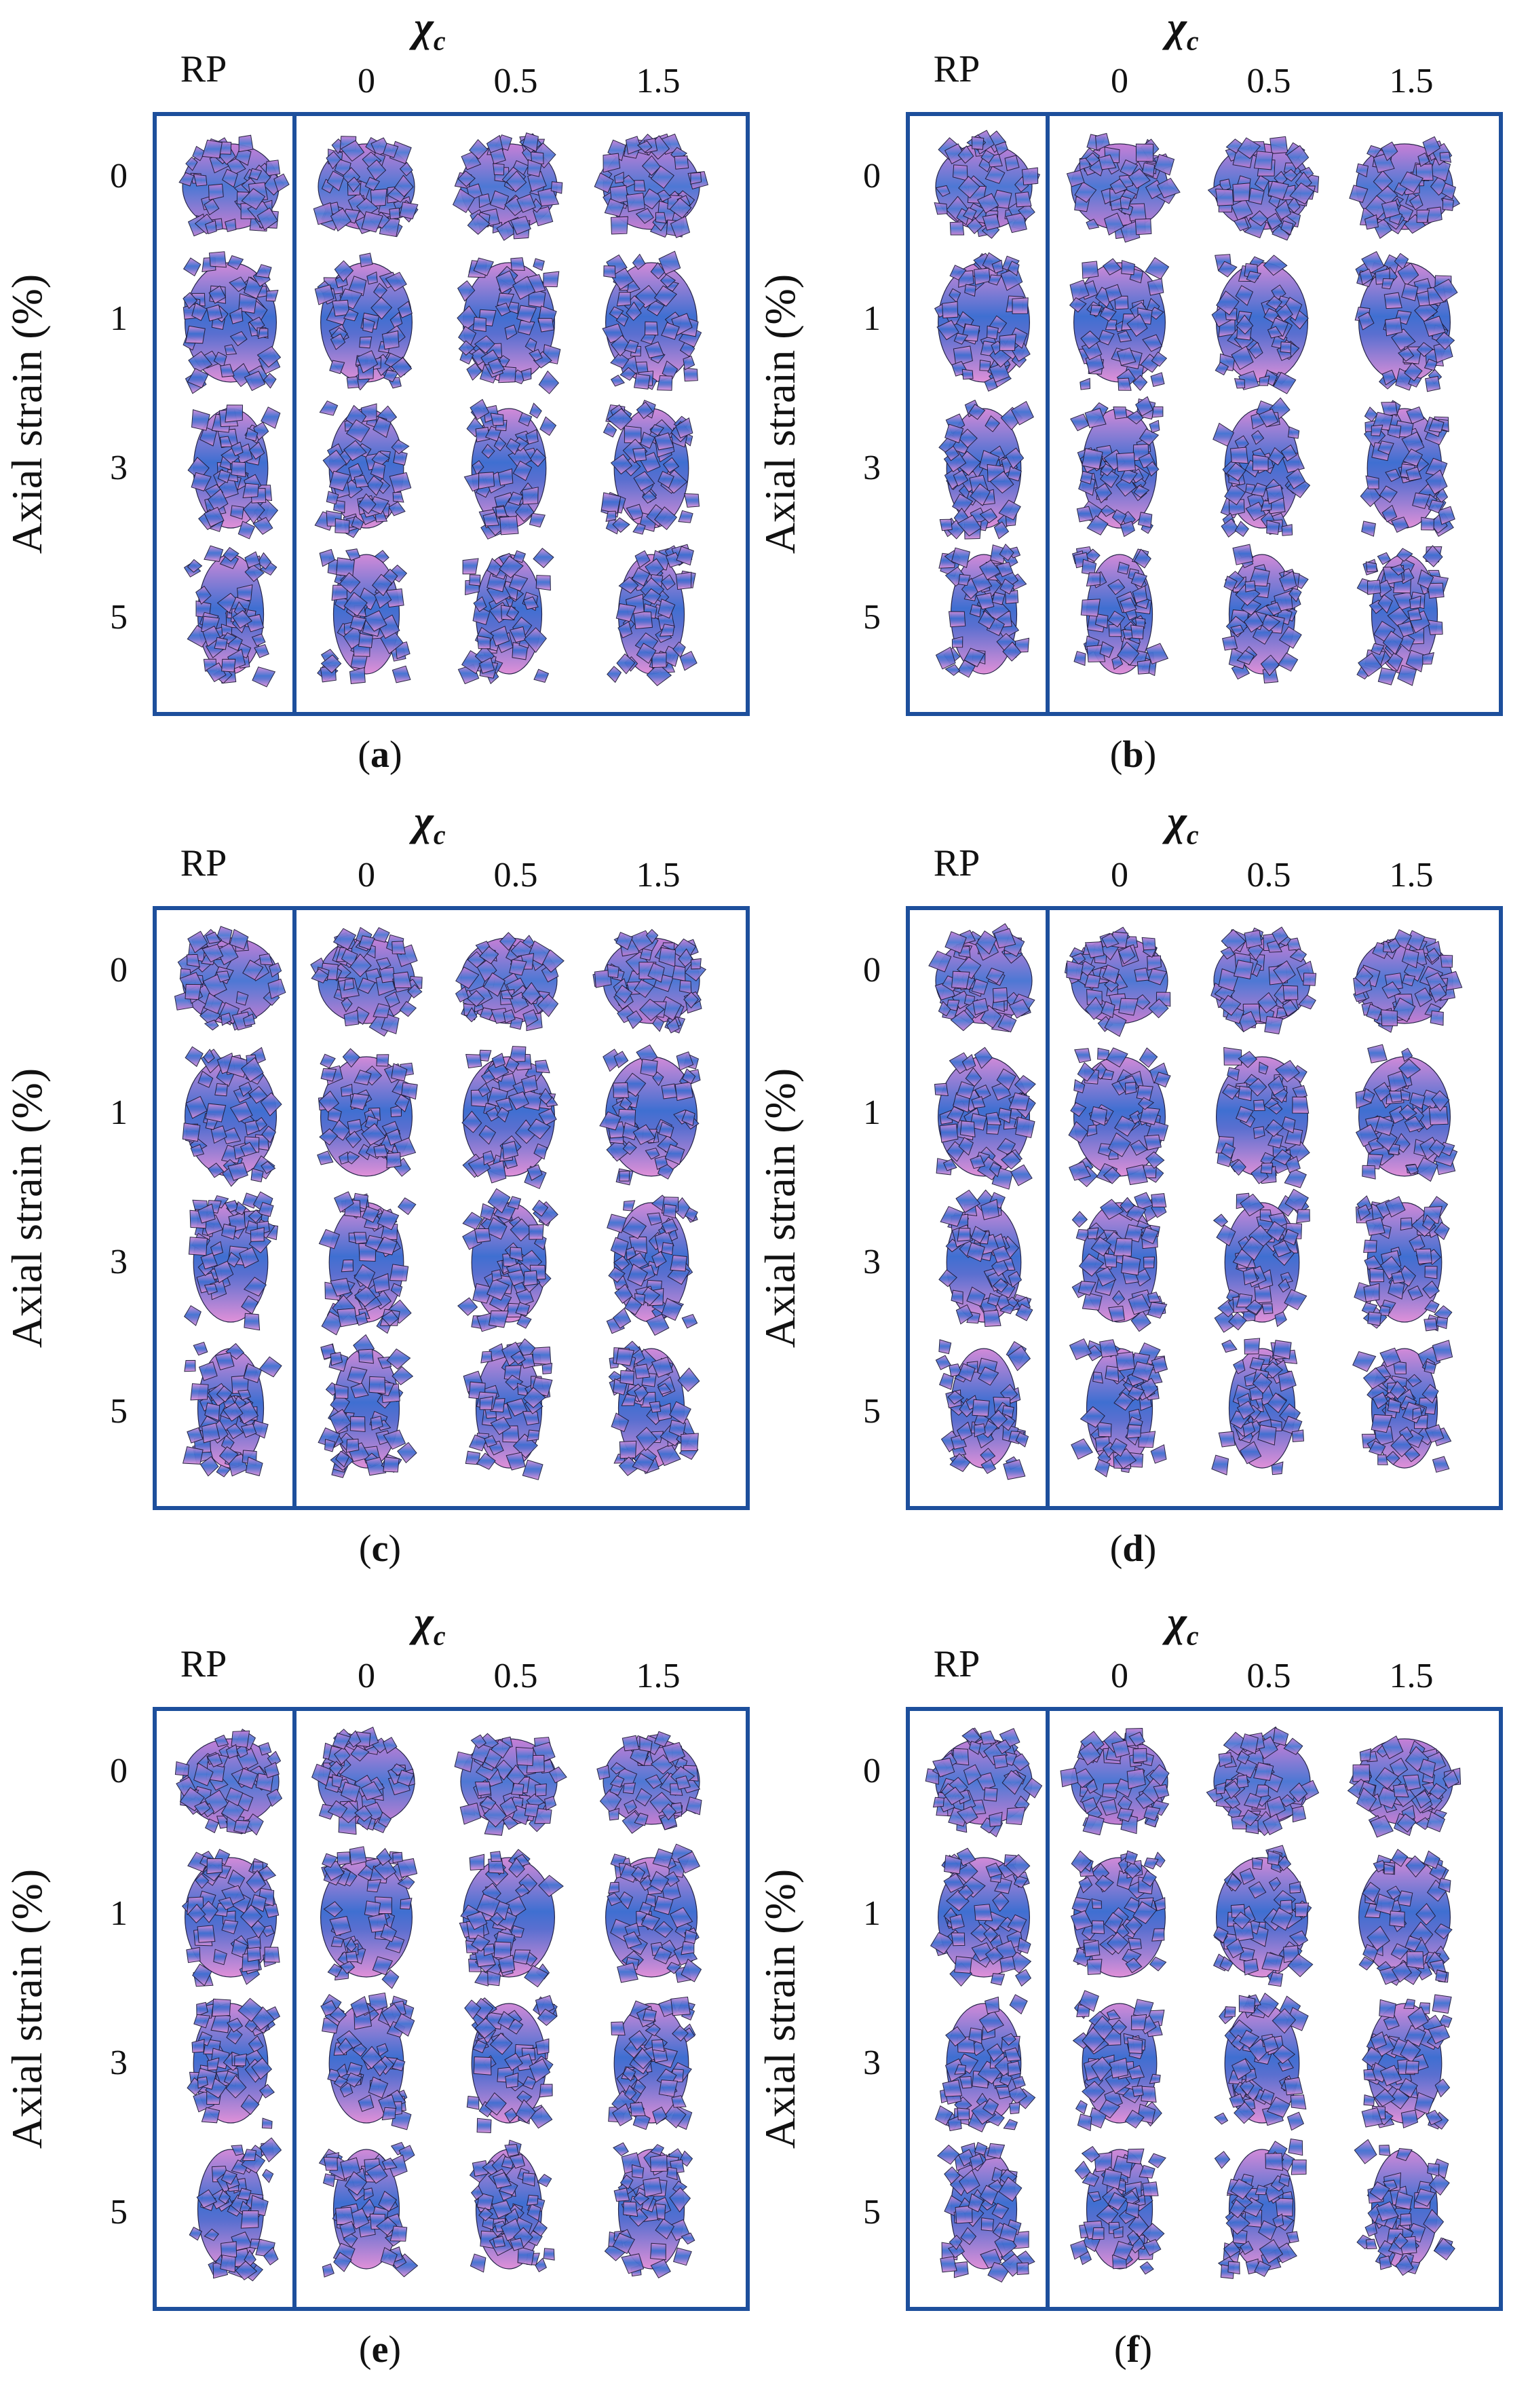  Describe the element at coordinates (1261, 2062) in the screenshot. I see `particle-sample-r2-c2` at that location.